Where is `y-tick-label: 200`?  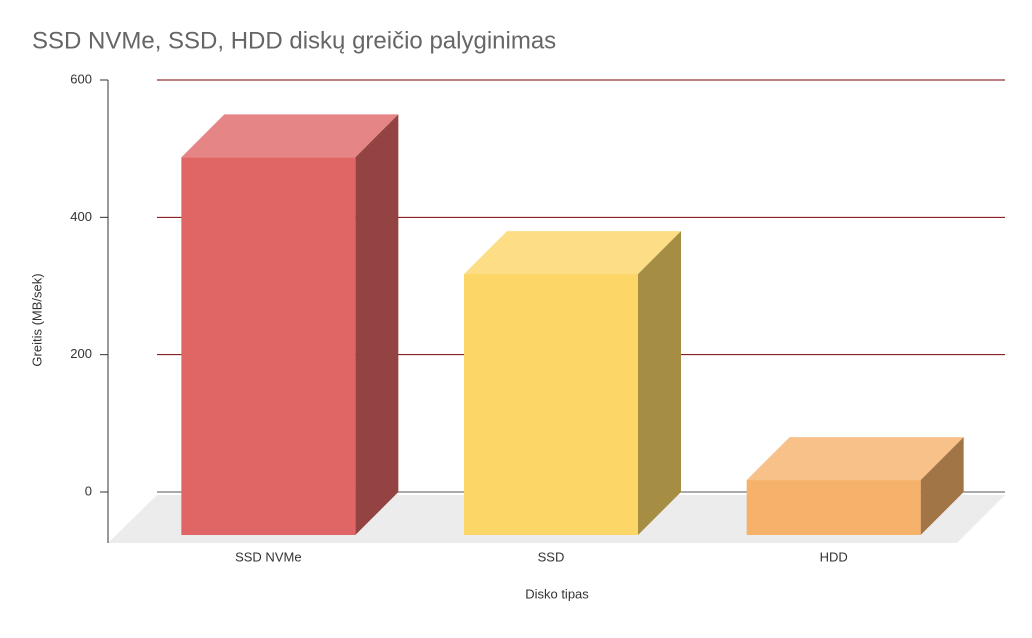
y-tick-label: 200 is located at coordinates (81, 353).